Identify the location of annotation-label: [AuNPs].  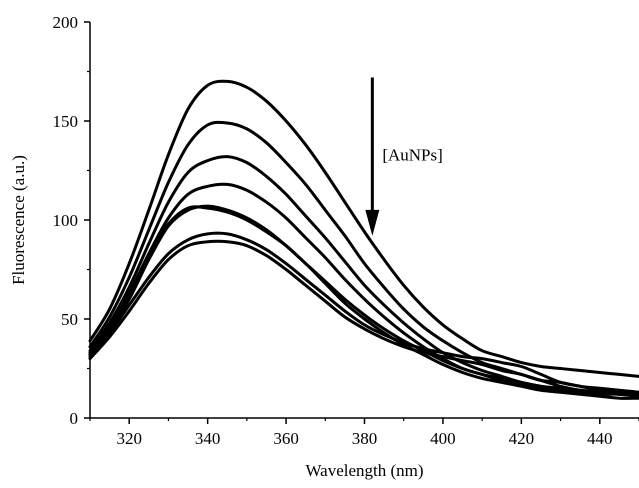
(412, 155).